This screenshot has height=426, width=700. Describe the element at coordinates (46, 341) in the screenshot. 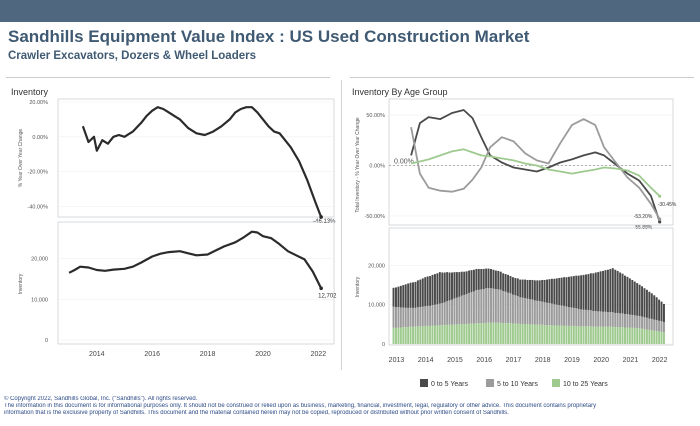

I see `inventory-y-tick-label: 0` at that location.